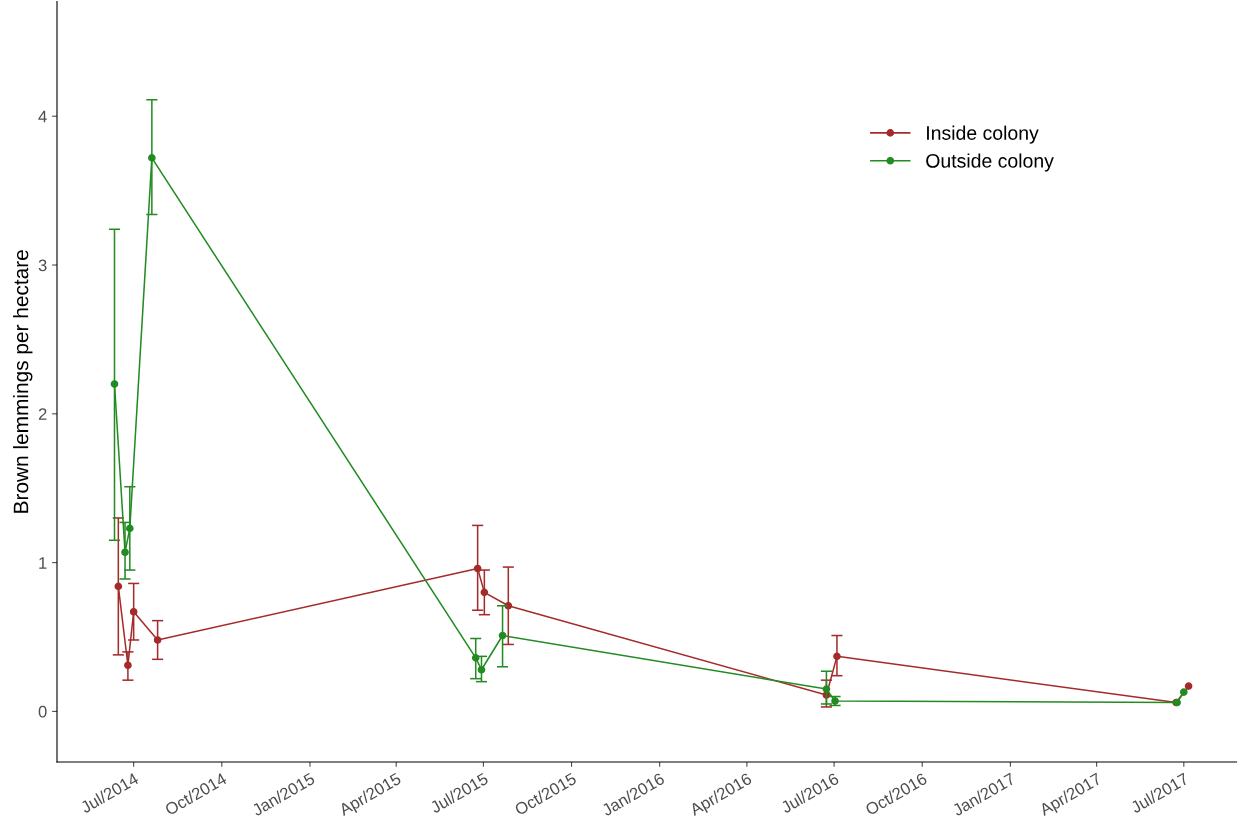 The height and width of the screenshot is (826, 1239). Describe the element at coordinates (42, 265) in the screenshot. I see `y-tick-label: 3` at that location.